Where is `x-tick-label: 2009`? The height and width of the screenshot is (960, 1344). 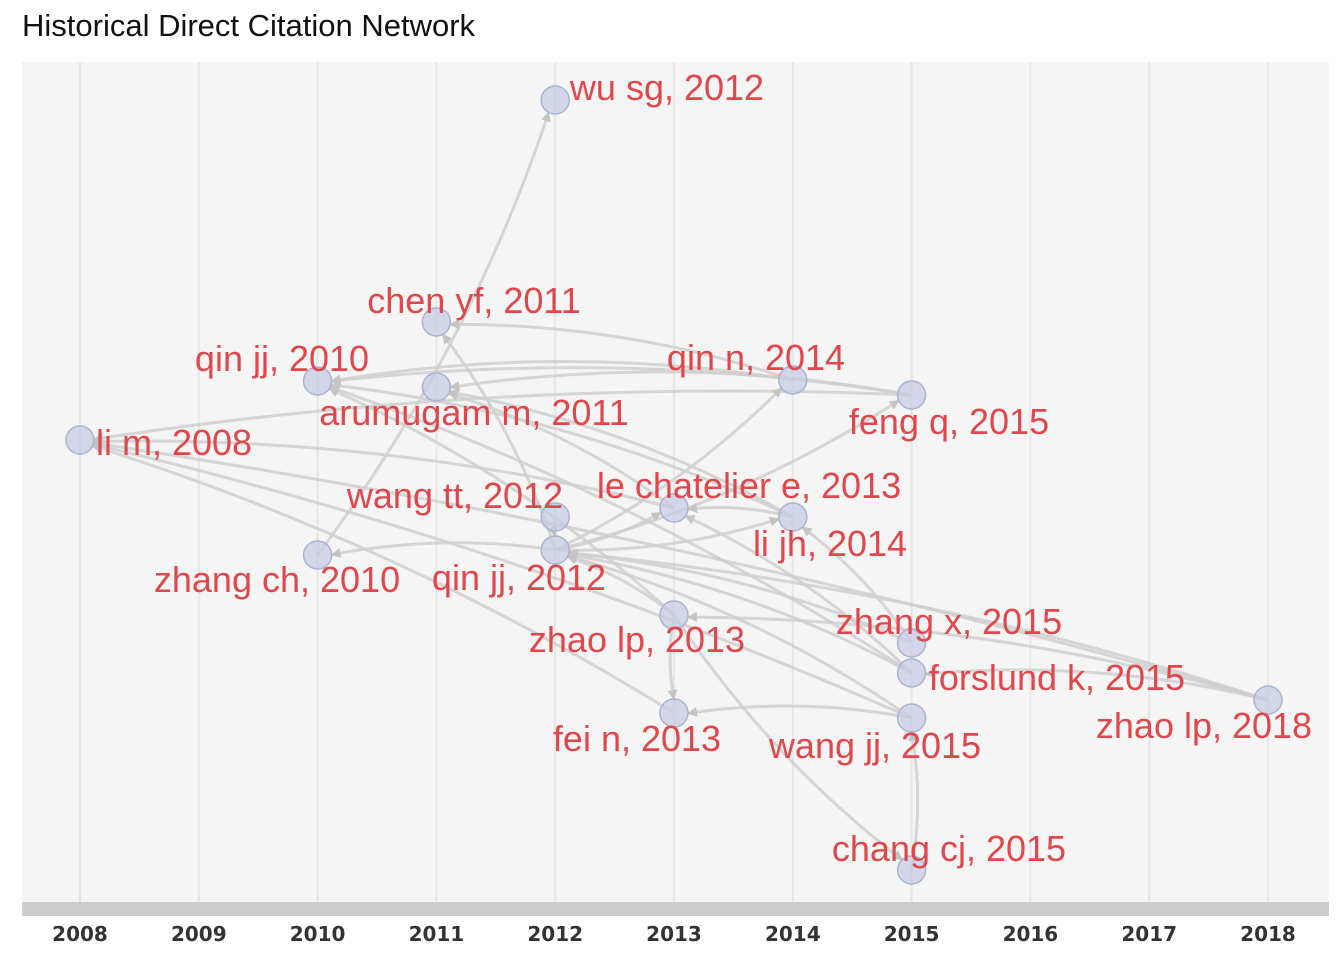
x-tick-label: 2009 is located at coordinates (199, 934).